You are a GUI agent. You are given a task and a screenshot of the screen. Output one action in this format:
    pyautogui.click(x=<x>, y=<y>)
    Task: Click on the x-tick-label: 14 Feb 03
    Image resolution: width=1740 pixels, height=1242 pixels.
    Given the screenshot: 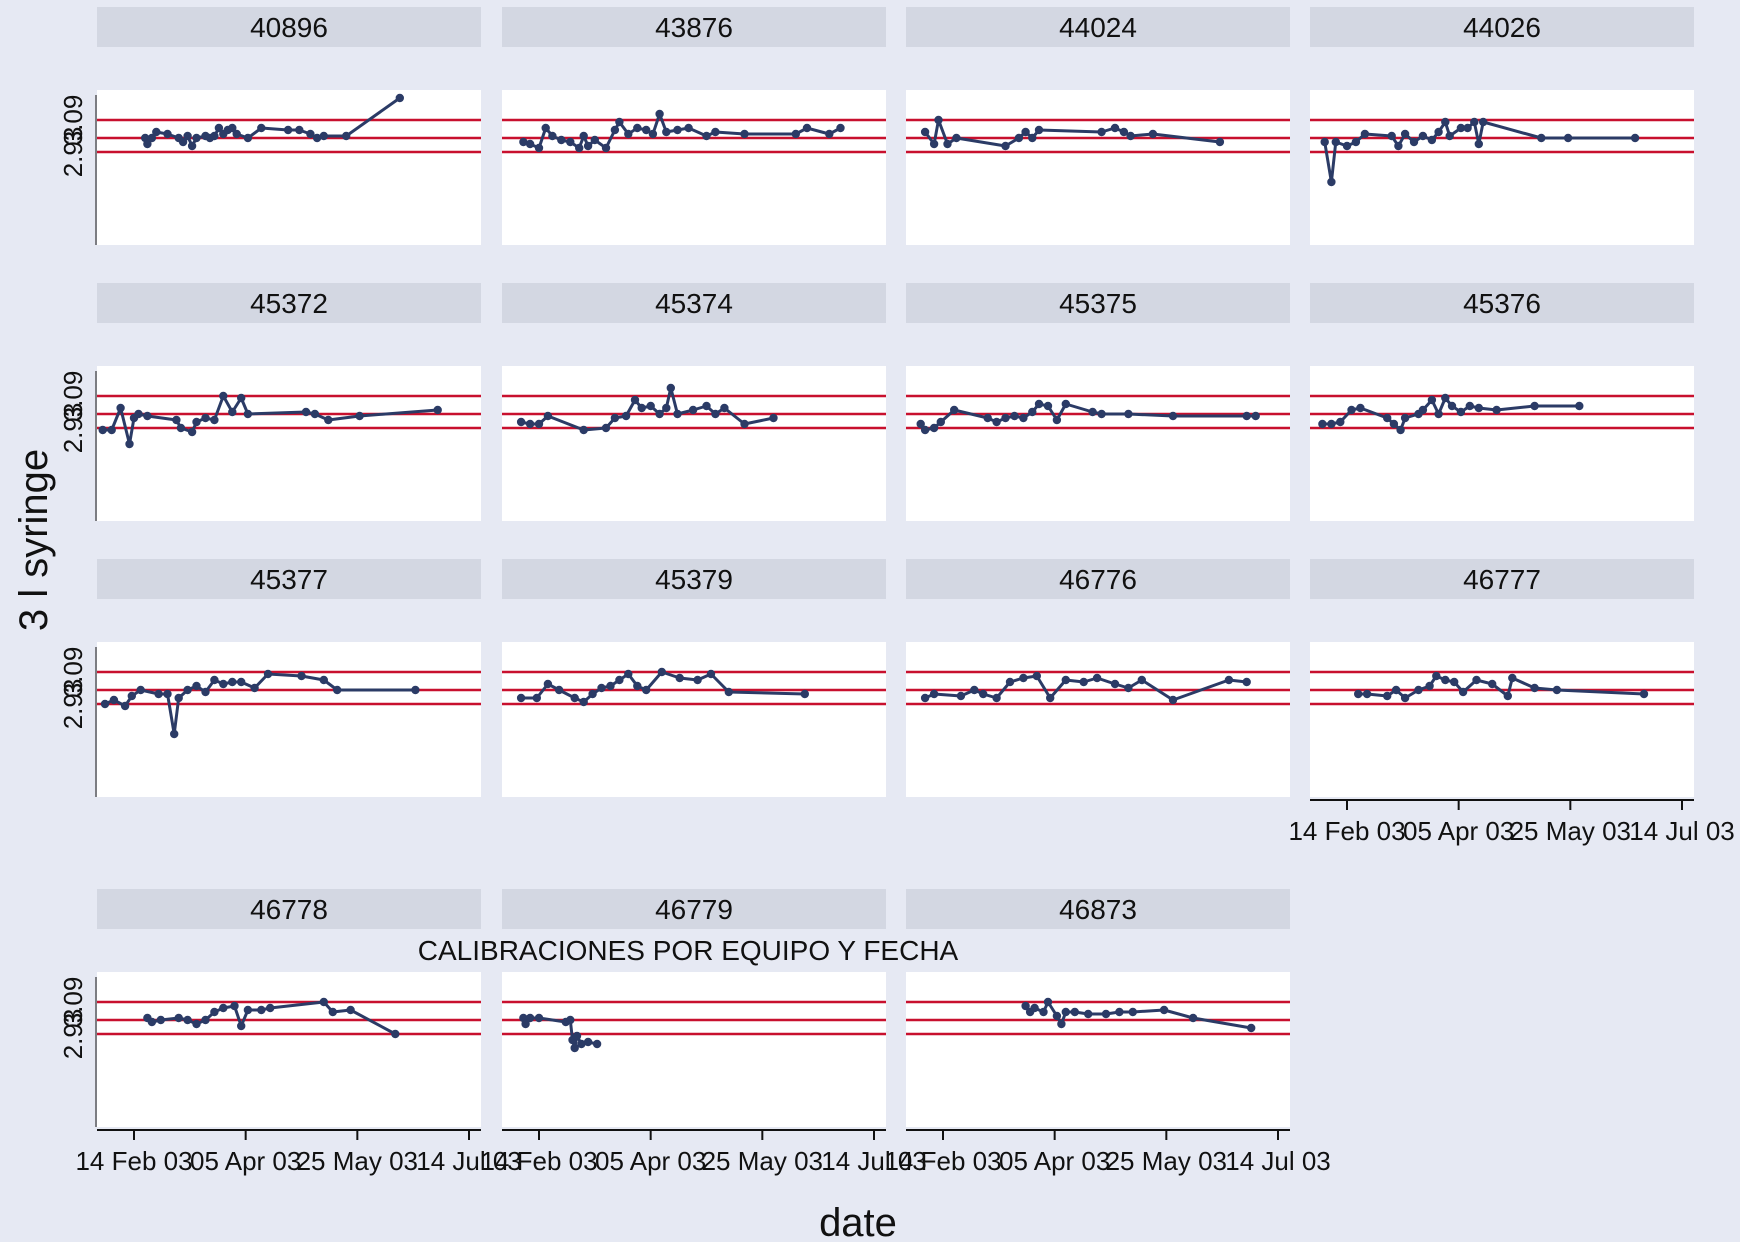 What is the action you would take?
    pyautogui.click(x=942, y=1161)
    